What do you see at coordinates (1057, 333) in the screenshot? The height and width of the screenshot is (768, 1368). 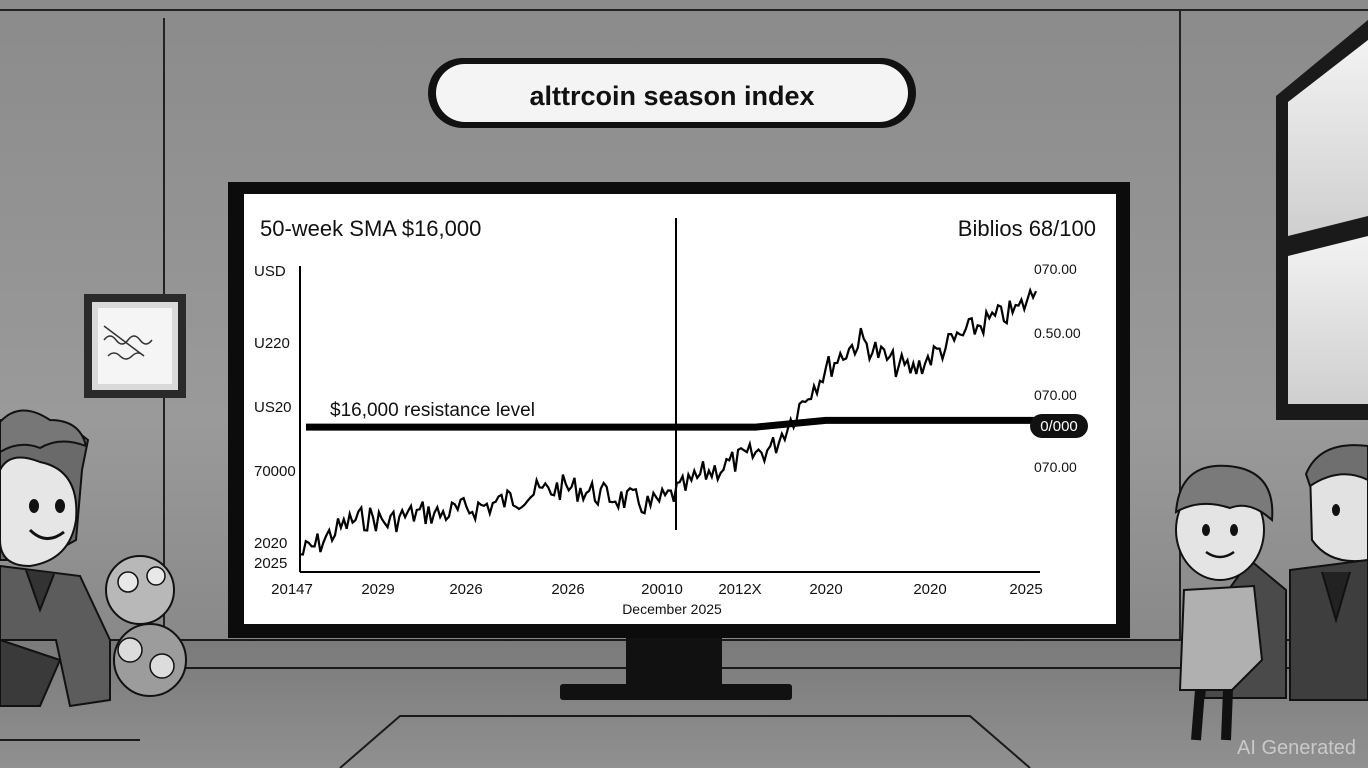 I see `y-tick-right-1: 0.50.00` at bounding box center [1057, 333].